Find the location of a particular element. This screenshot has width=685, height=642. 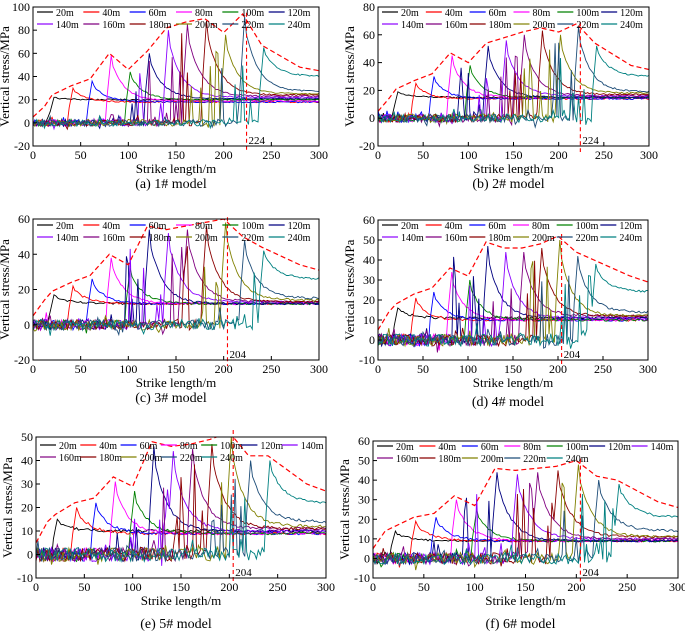

peak-envelope-line is located at coordinates (513, 67).